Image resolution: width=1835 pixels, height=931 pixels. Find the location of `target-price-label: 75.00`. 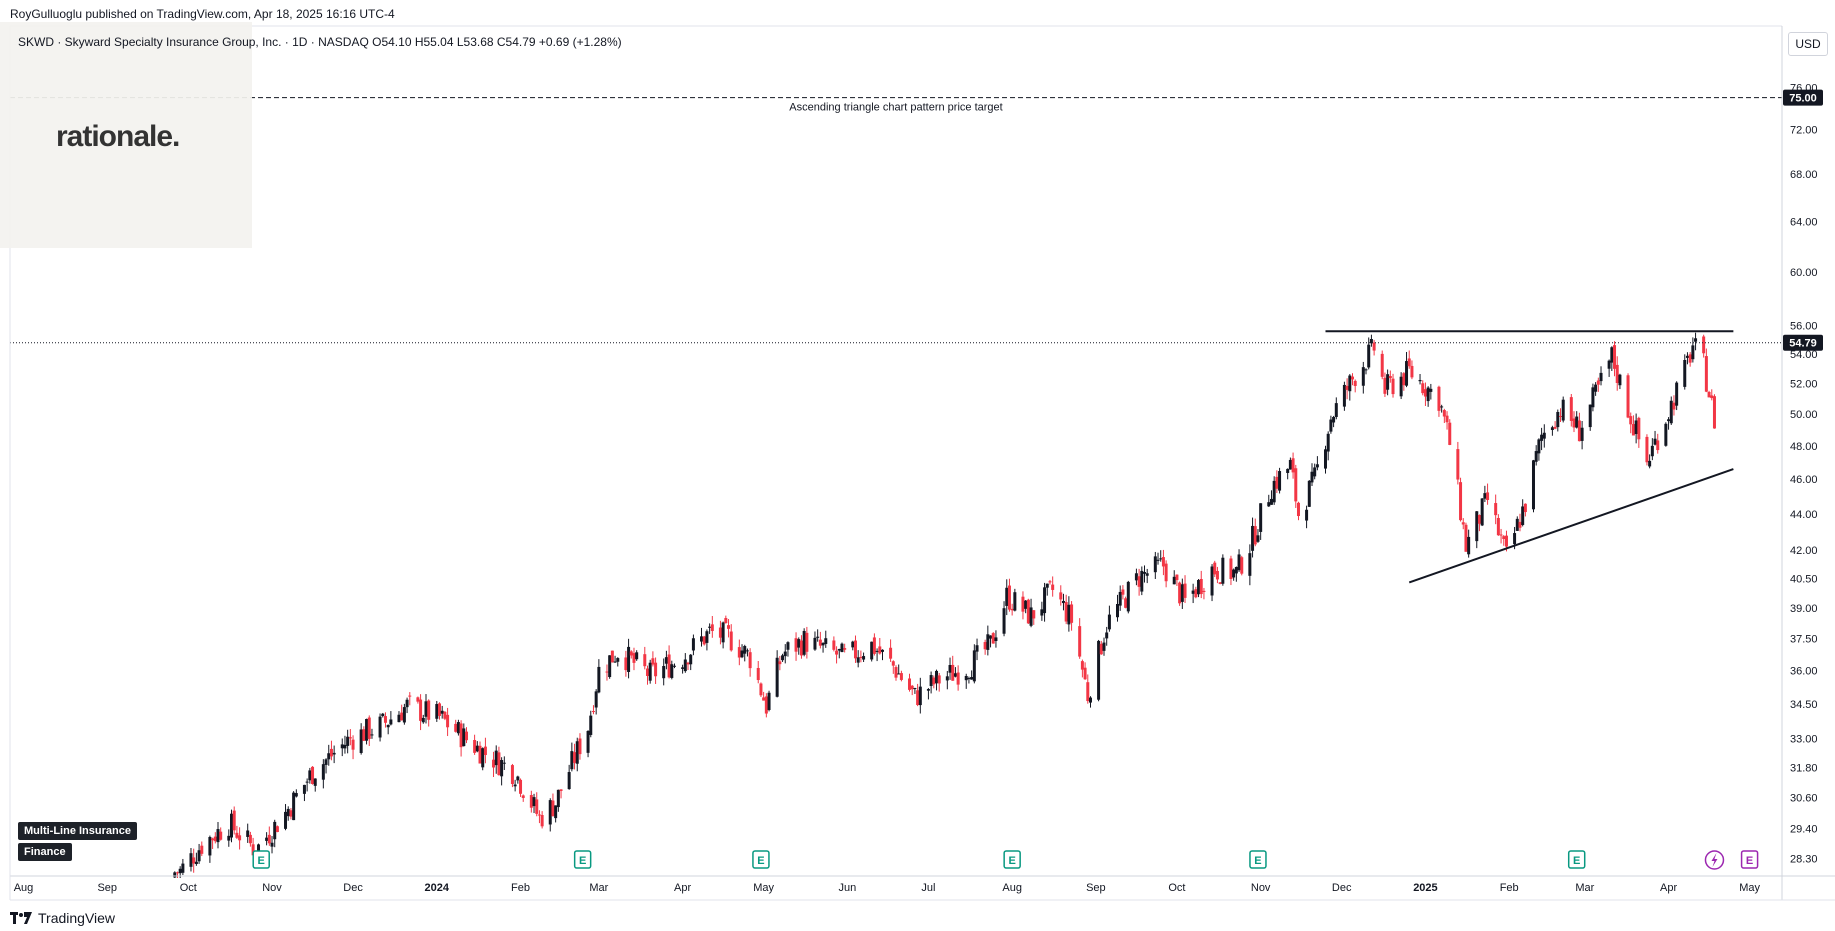

target-price-label: 75.00 is located at coordinates (1803, 99).